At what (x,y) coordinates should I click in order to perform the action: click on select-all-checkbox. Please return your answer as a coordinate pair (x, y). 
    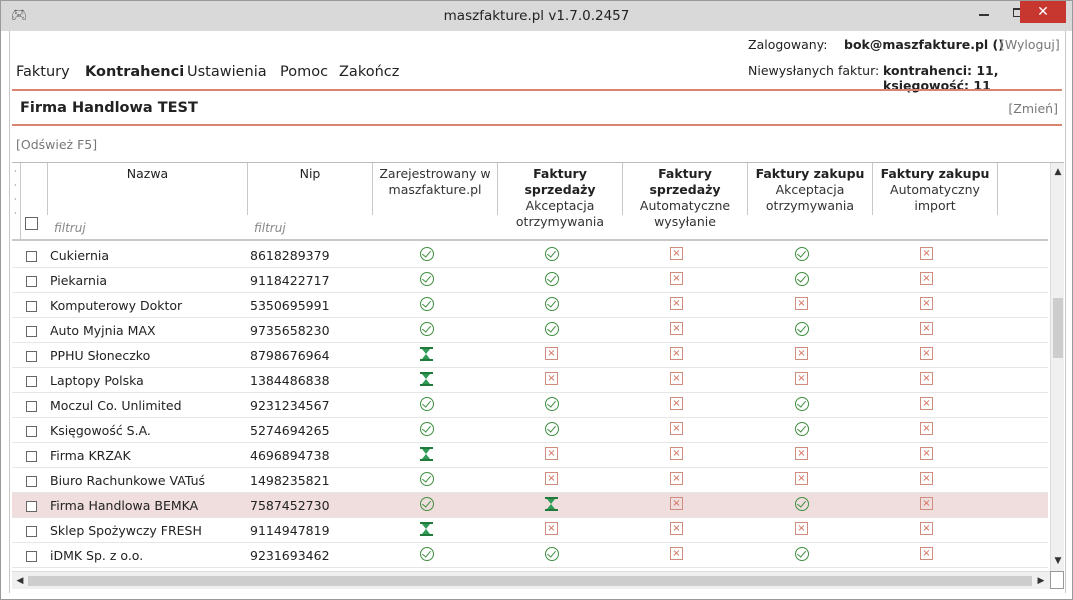
    Looking at the image, I should click on (31, 223).